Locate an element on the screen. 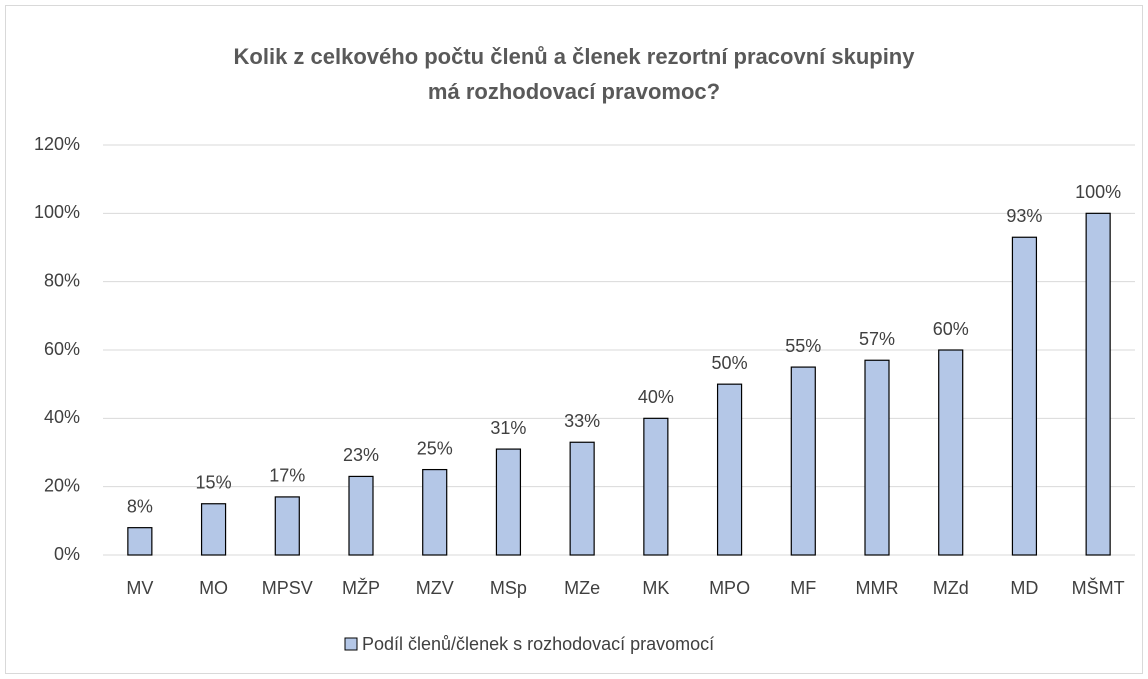 This screenshot has width=1148, height=679. x-tick-label: MZe is located at coordinates (582, 588).